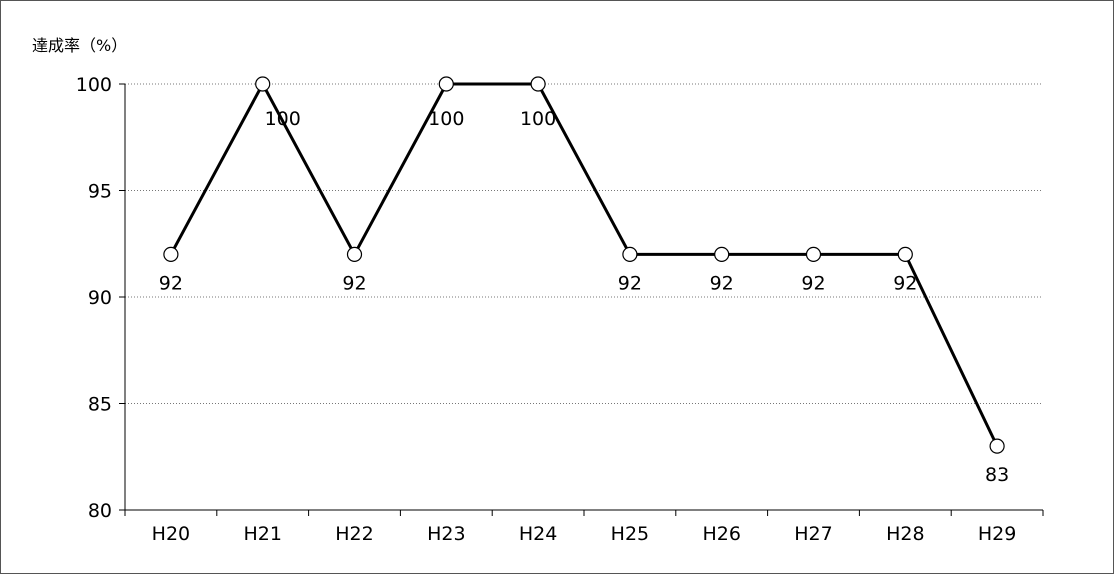  I want to click on data-label-H29: 83, so click(997, 475).